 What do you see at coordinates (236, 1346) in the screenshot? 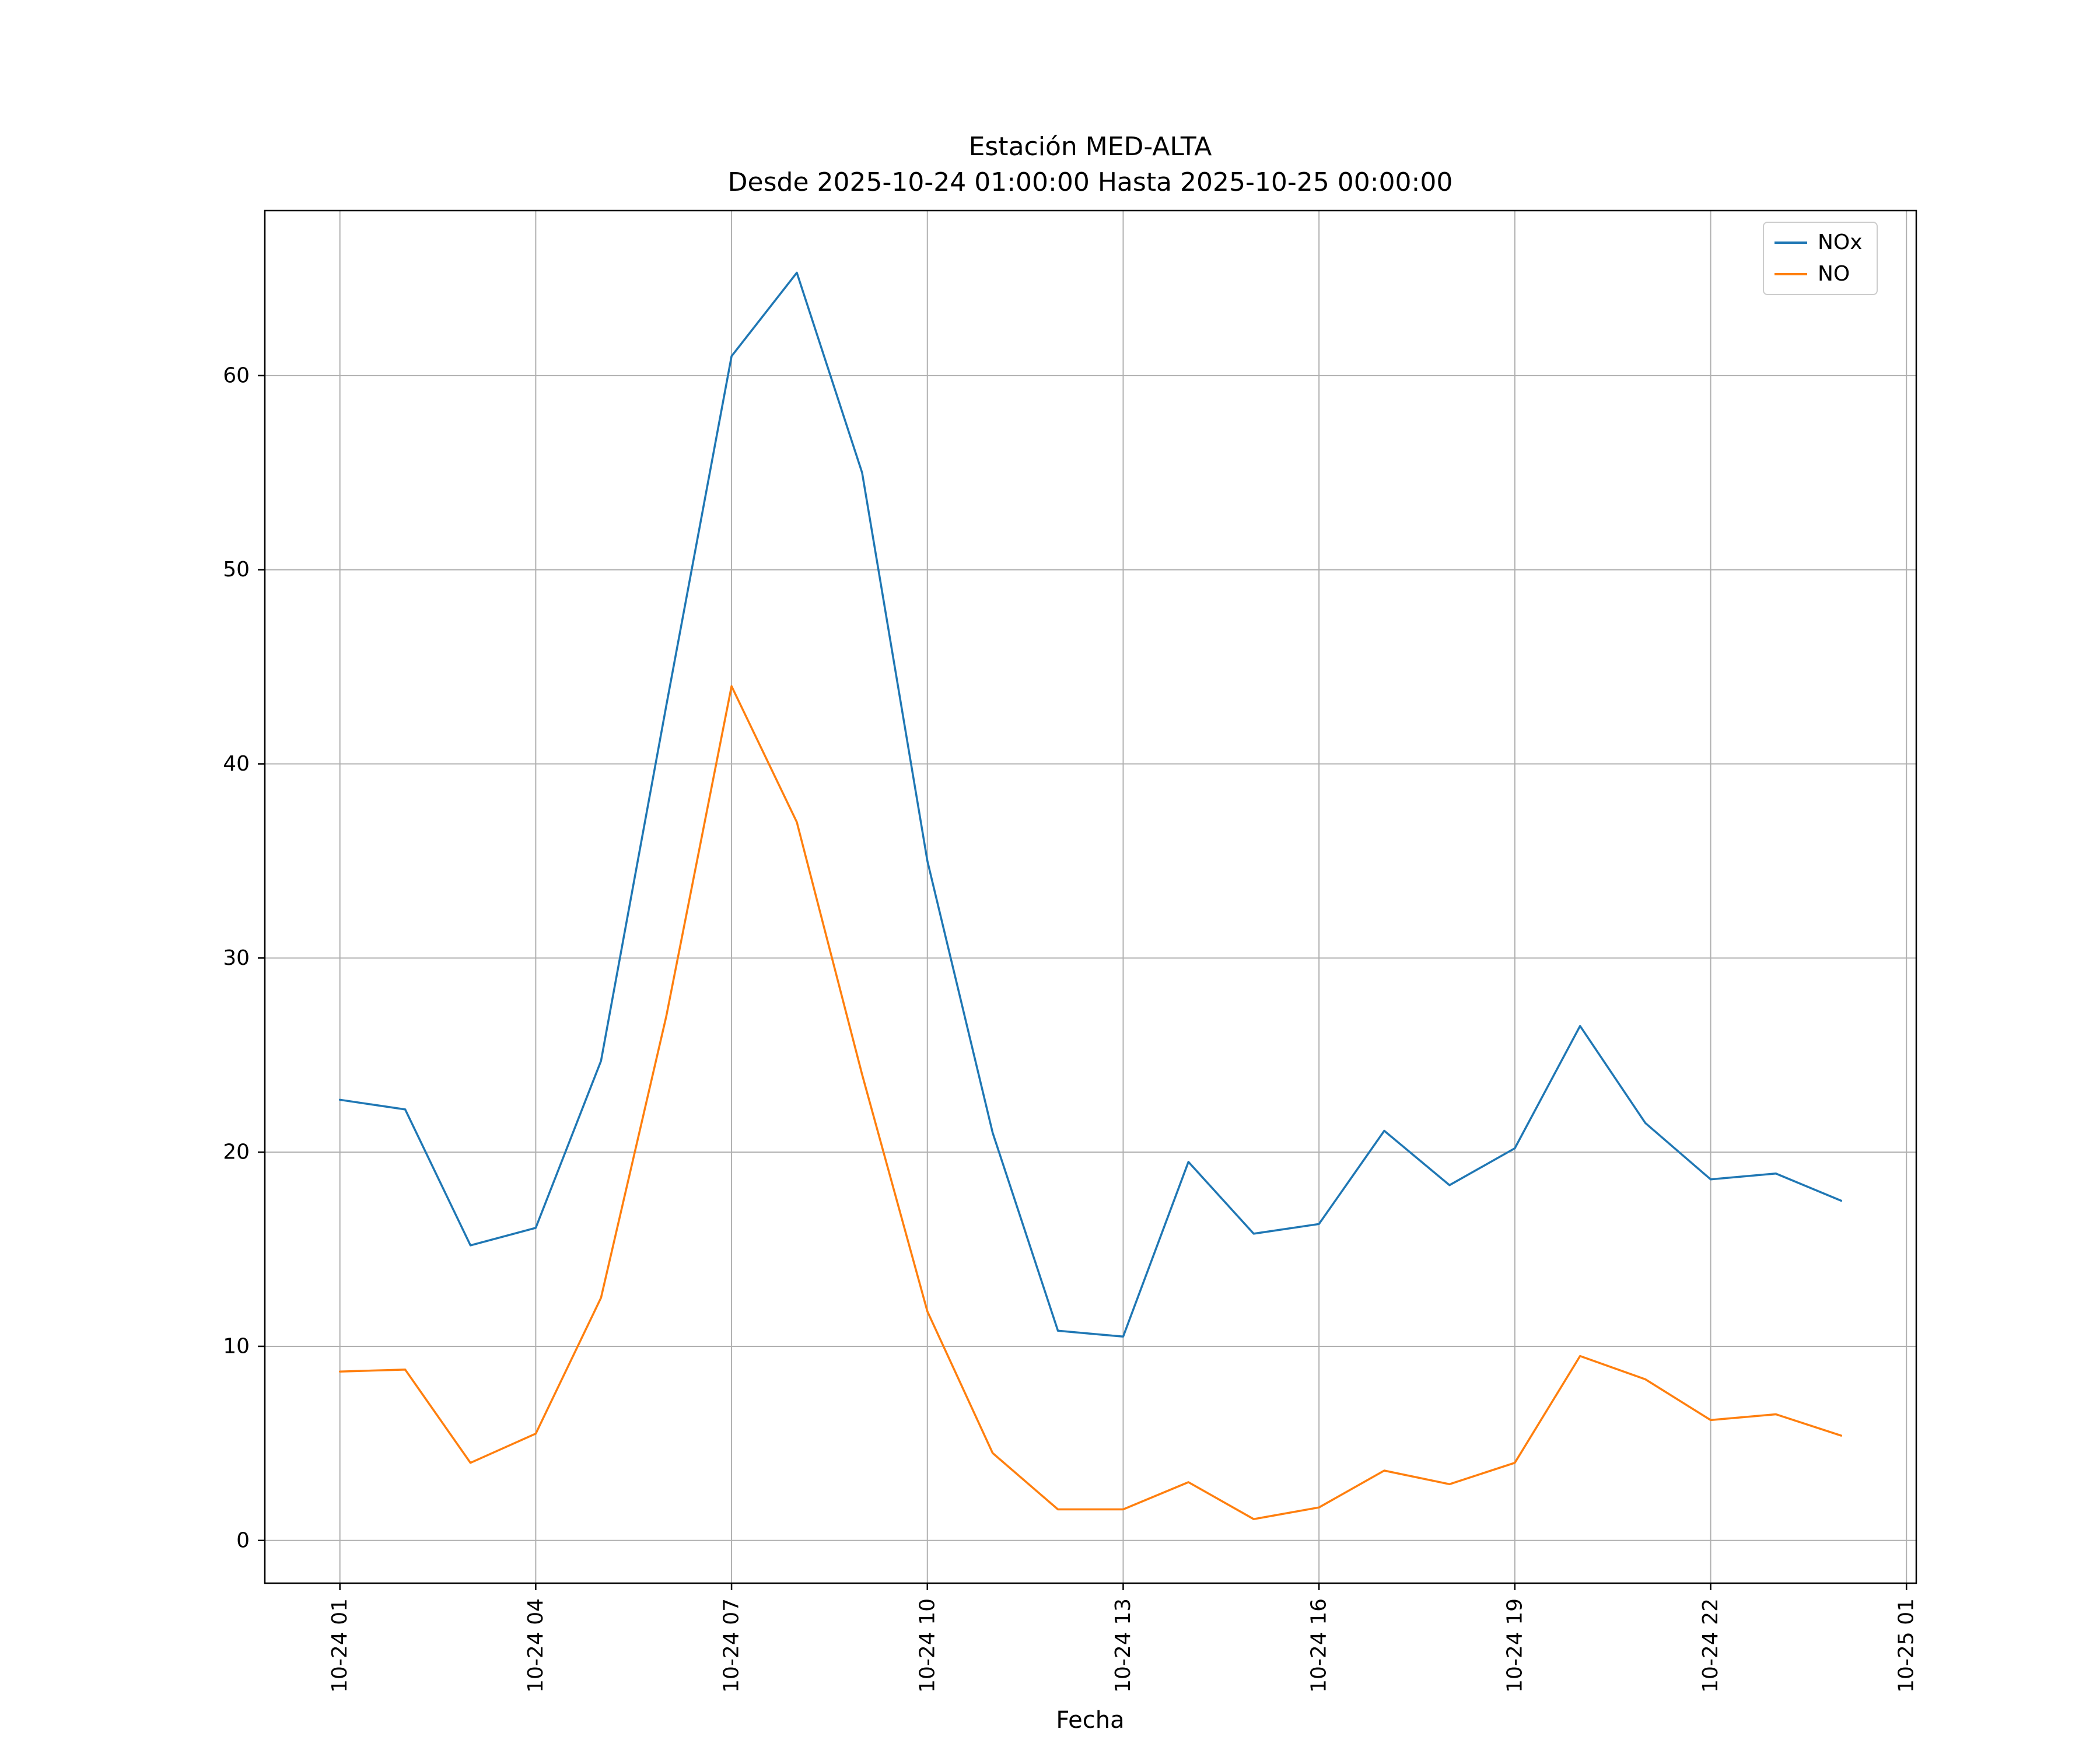
I see `y-tick-label: 10` at bounding box center [236, 1346].